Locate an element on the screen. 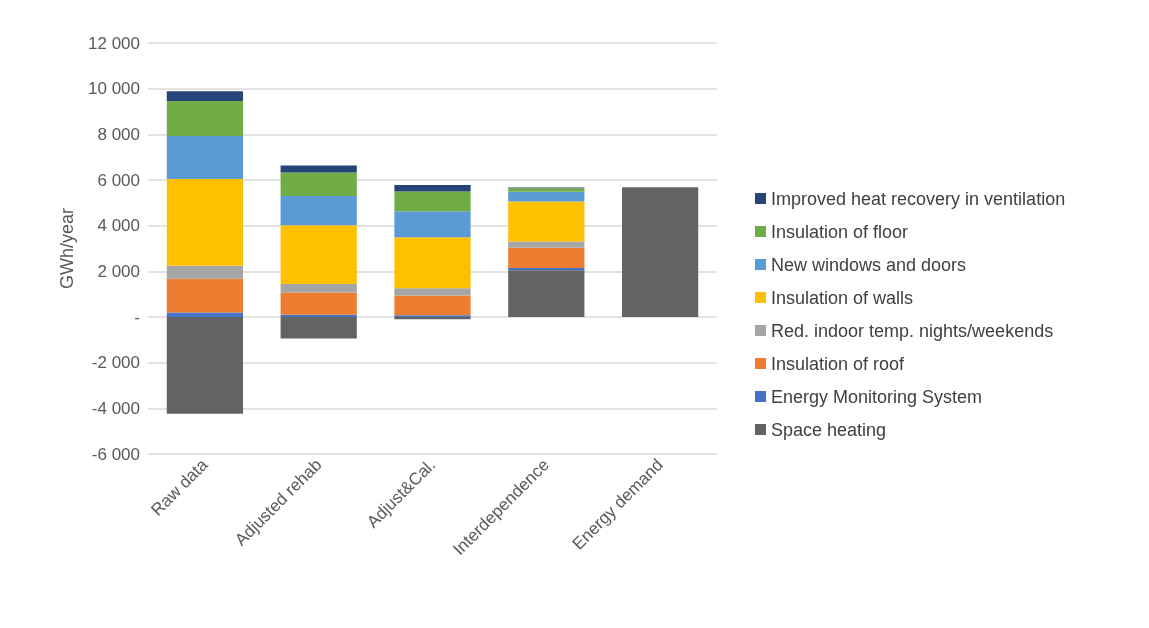  y-tick-label: 4 000 is located at coordinates (118, 226).